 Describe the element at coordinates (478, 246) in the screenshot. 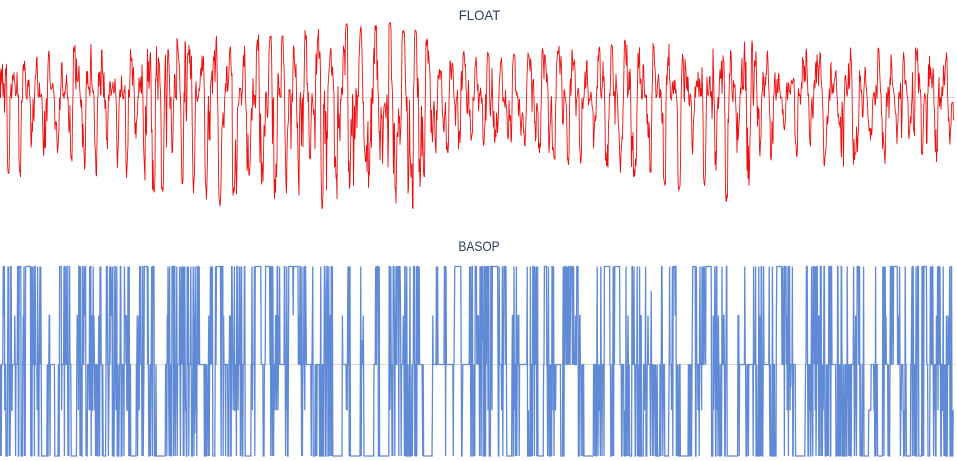

I see `svg-text: BASOP` at that location.